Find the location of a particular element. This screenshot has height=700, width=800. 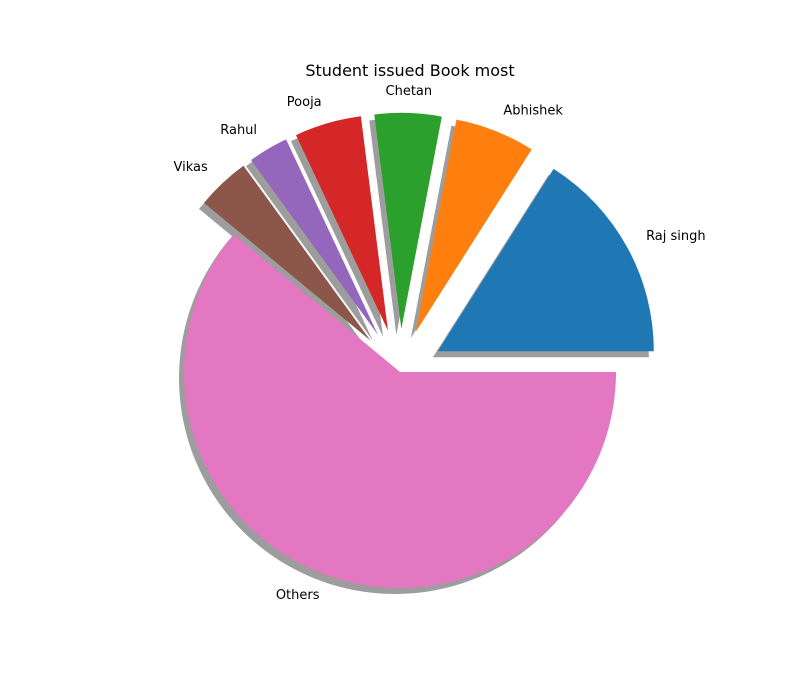

slice-label-vikas: Vikas is located at coordinates (191, 167).